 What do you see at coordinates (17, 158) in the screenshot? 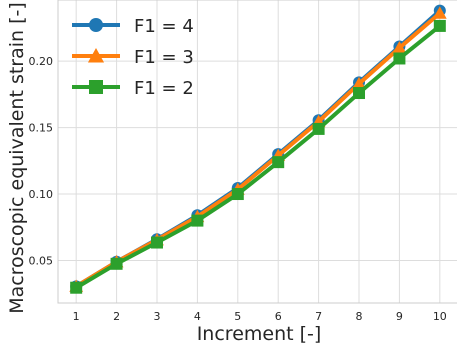
I see `y-axis-label: Macroscopic equivalent strain [-]` at bounding box center [17, 158].